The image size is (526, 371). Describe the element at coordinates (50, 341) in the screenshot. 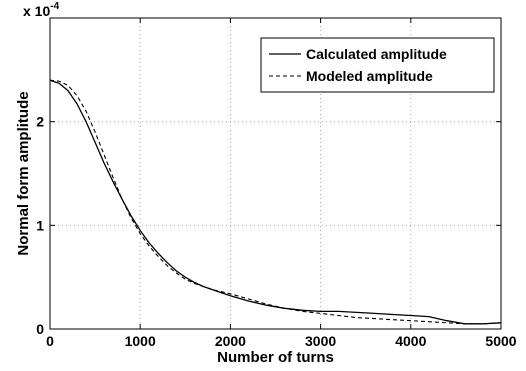

I see `x-tick-label: 0` at that location.